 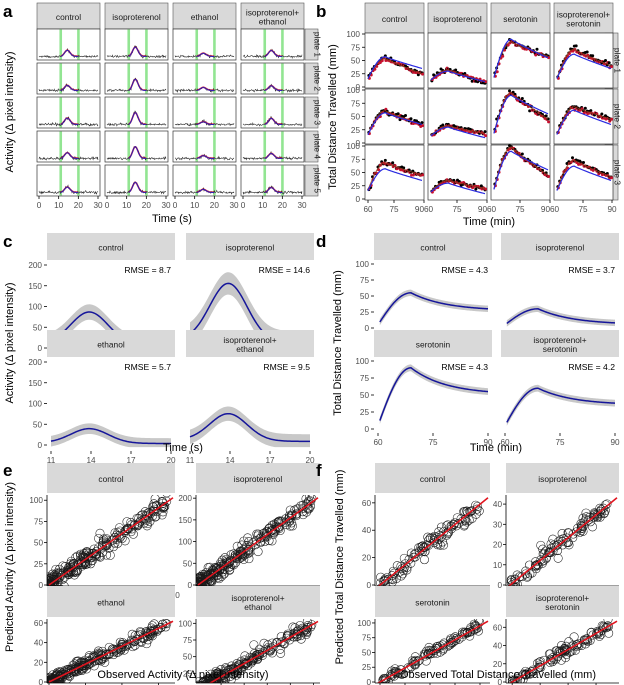 I want to click on ytick-label-e-2-2: 40, so click(x=39, y=643).